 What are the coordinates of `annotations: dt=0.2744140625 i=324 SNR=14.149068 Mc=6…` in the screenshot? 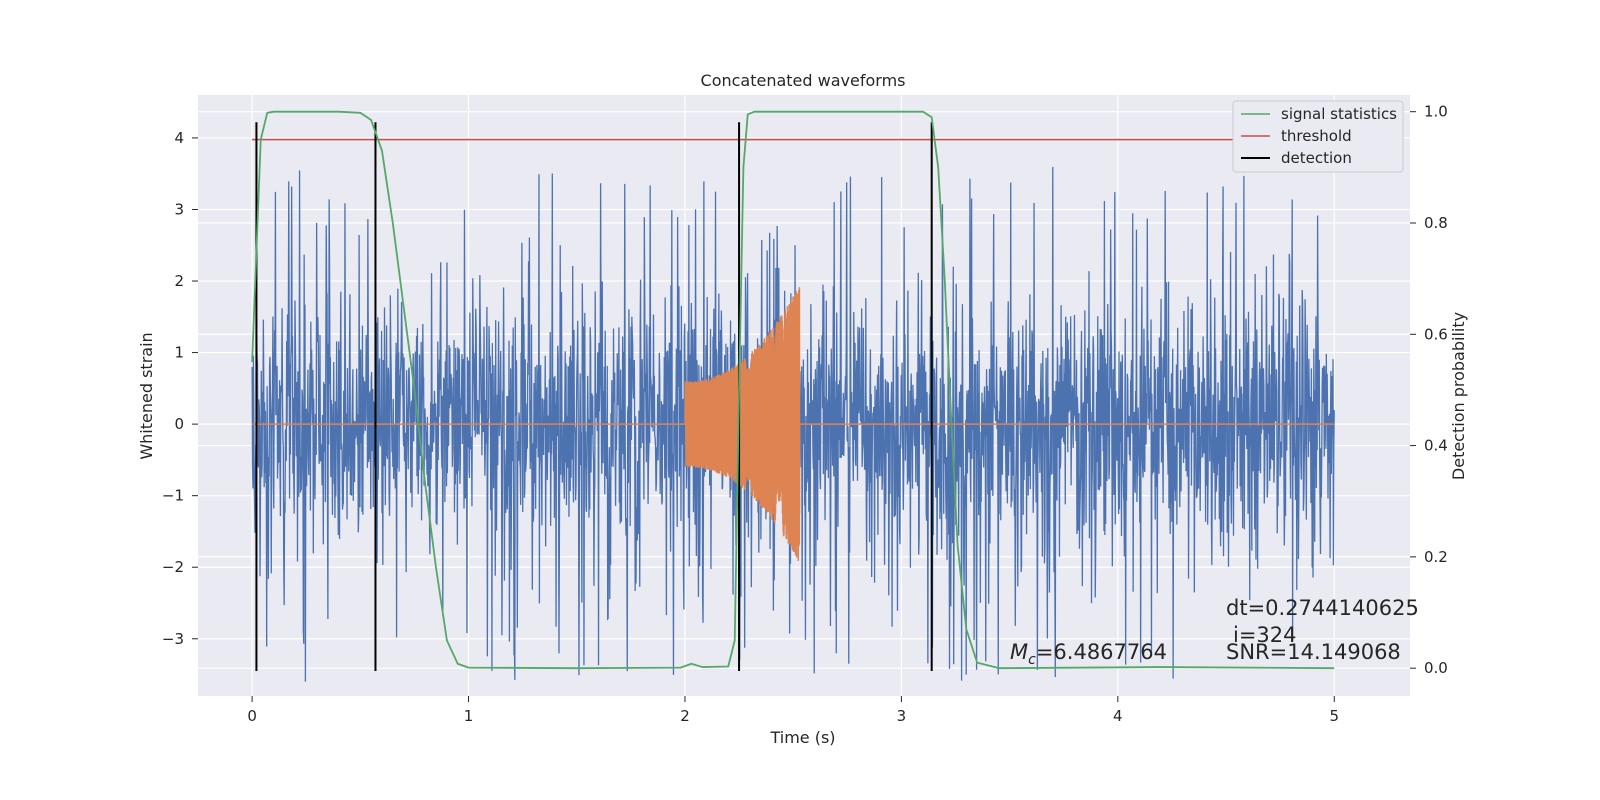 It's located at (1214, 632).